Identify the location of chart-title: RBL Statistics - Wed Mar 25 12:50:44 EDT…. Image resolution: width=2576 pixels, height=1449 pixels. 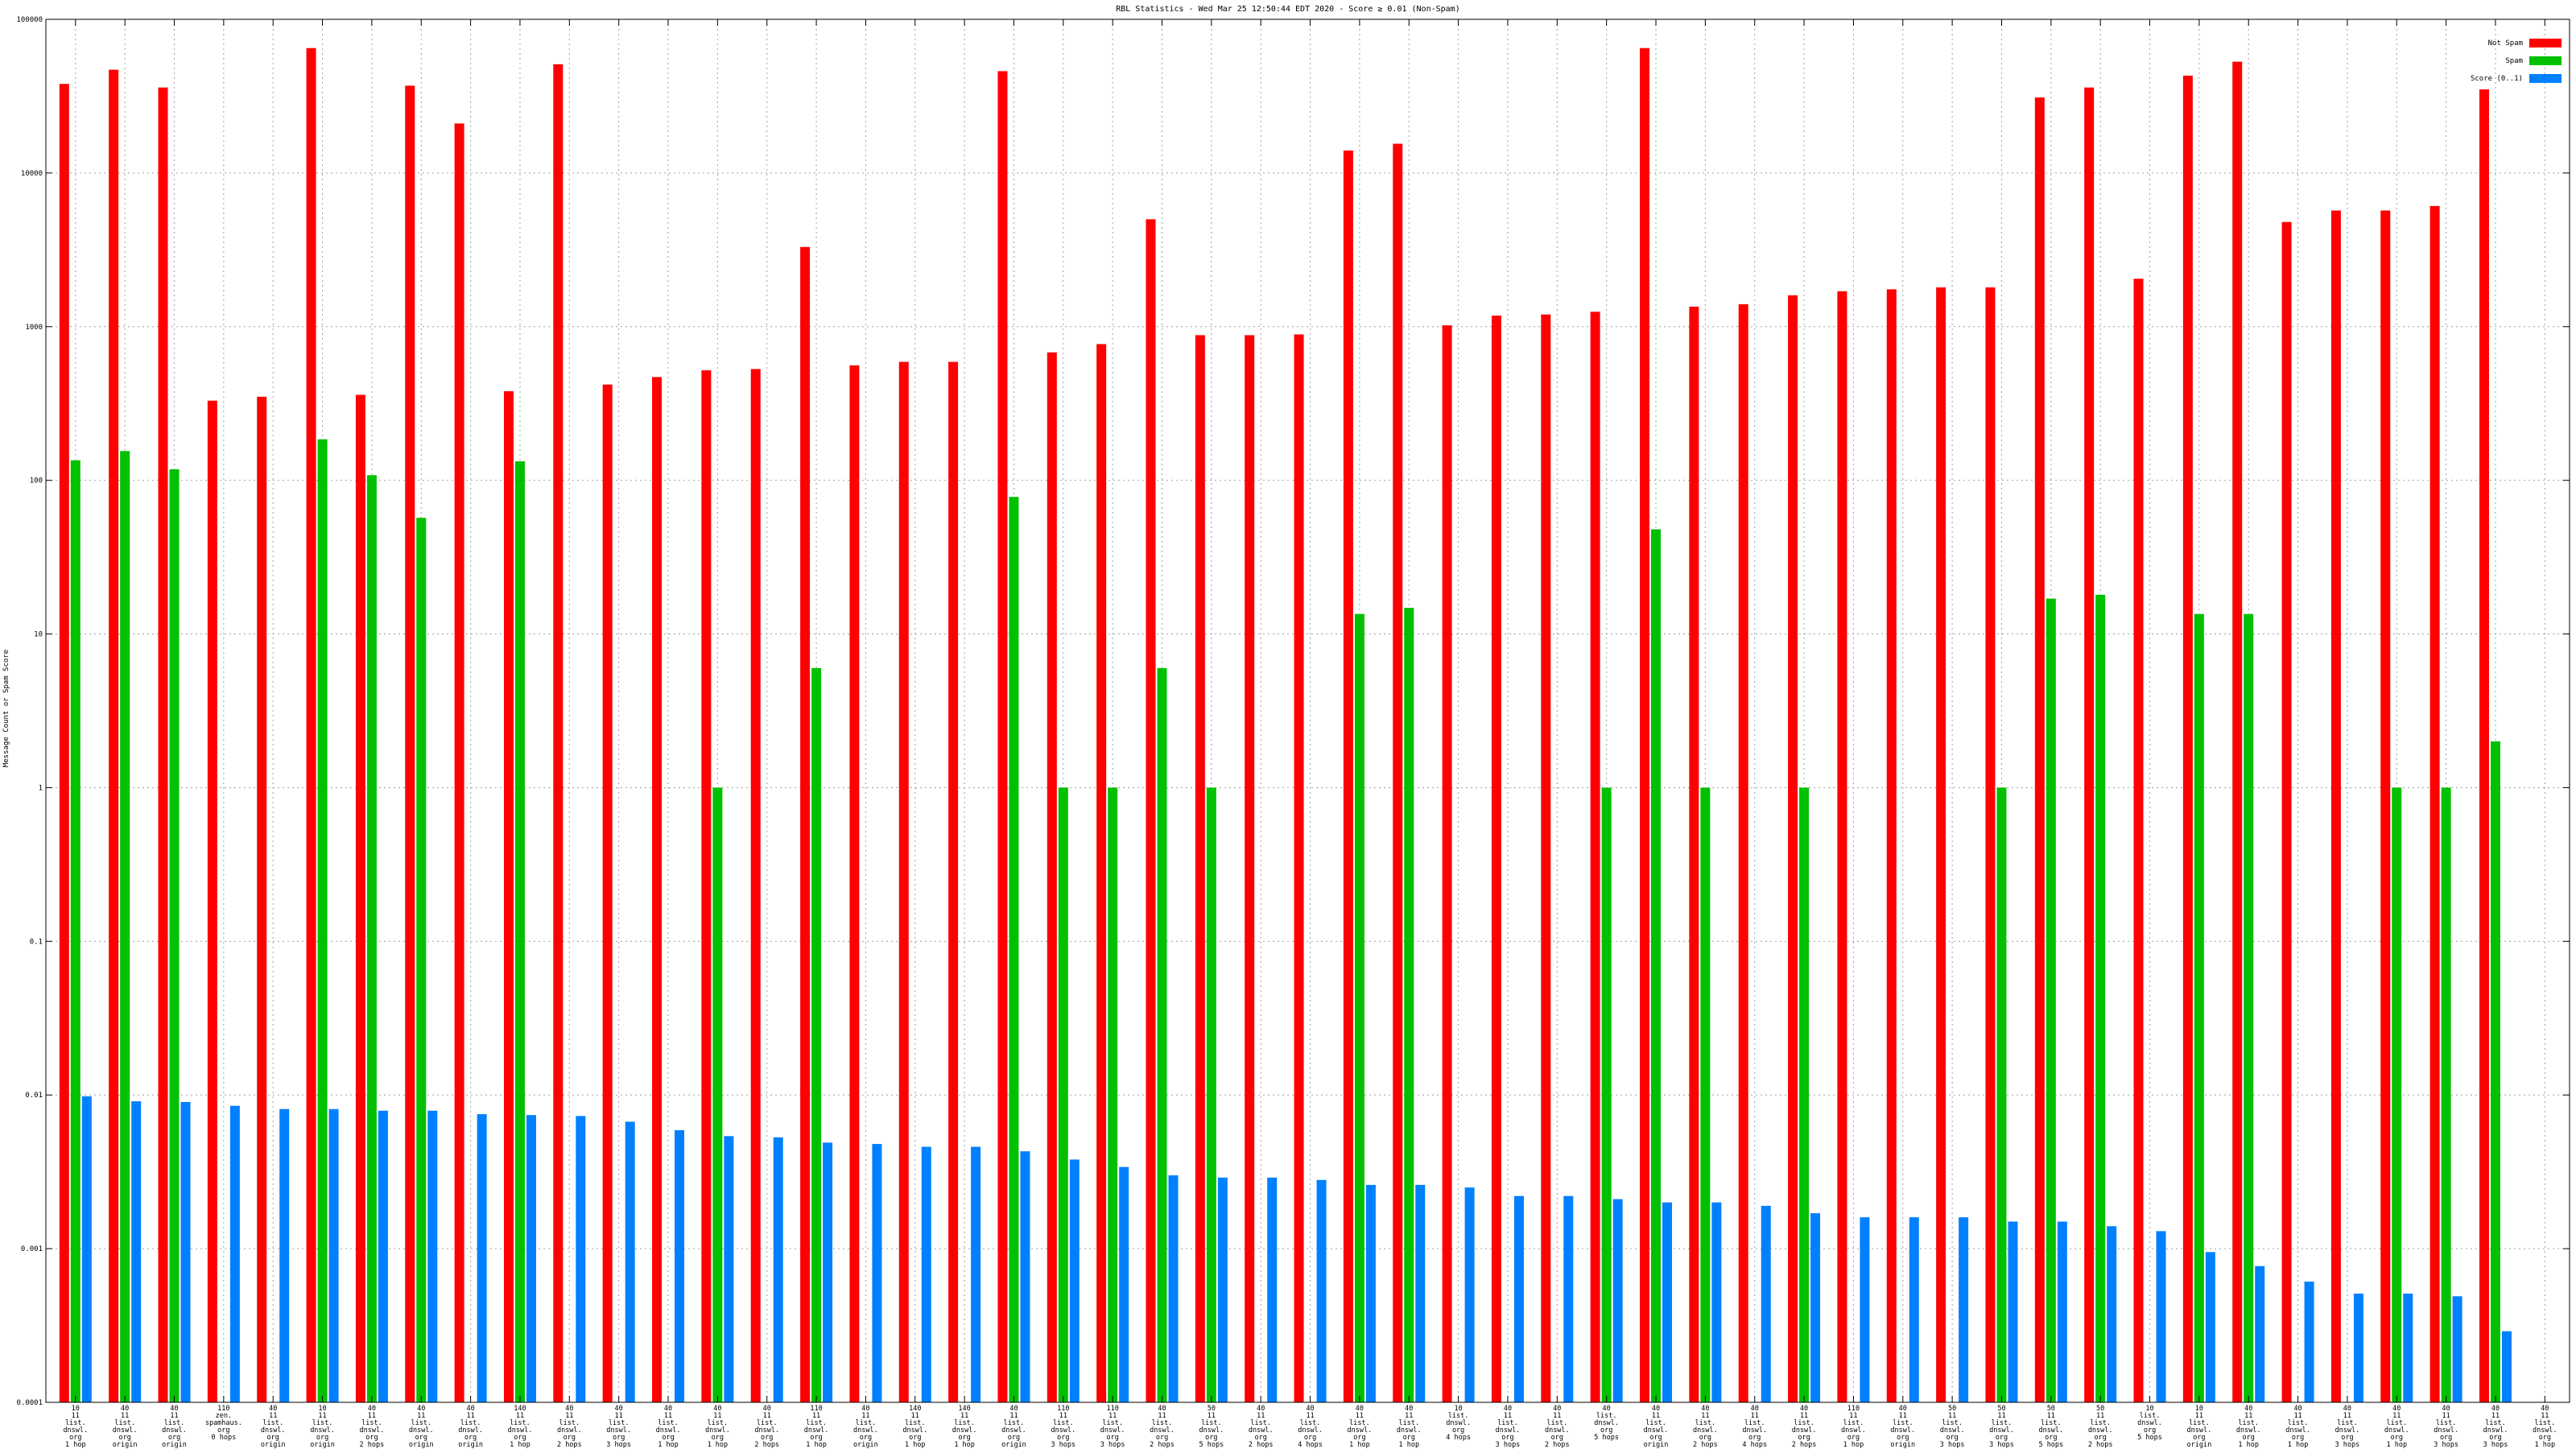
(1287, 9).